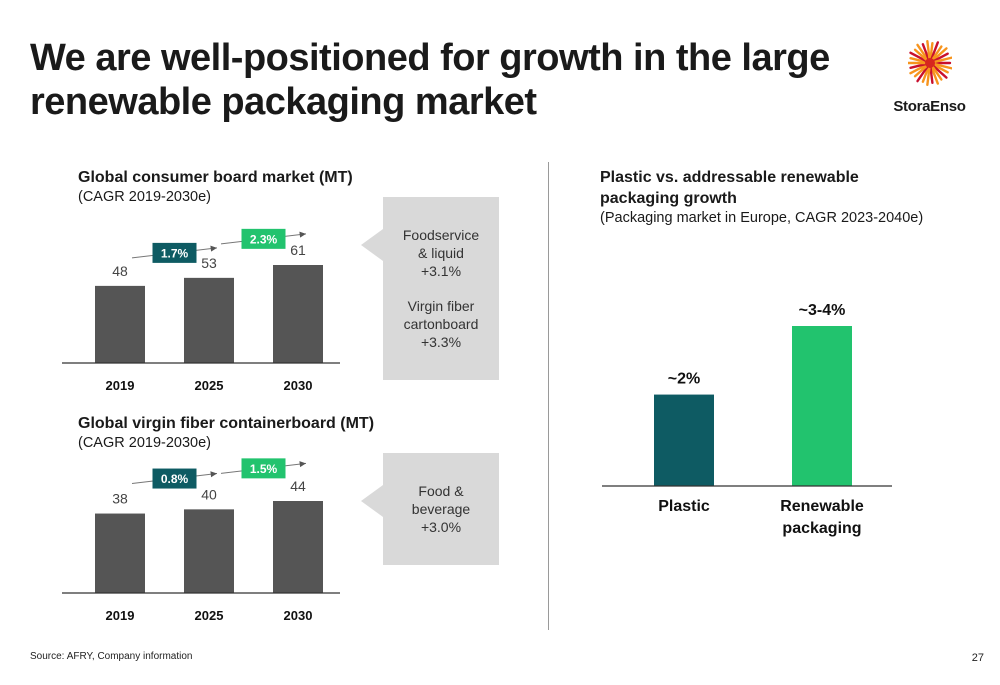 The image size is (1000, 685). I want to click on source-note: Source: AFRY, Company information, so click(111, 656).